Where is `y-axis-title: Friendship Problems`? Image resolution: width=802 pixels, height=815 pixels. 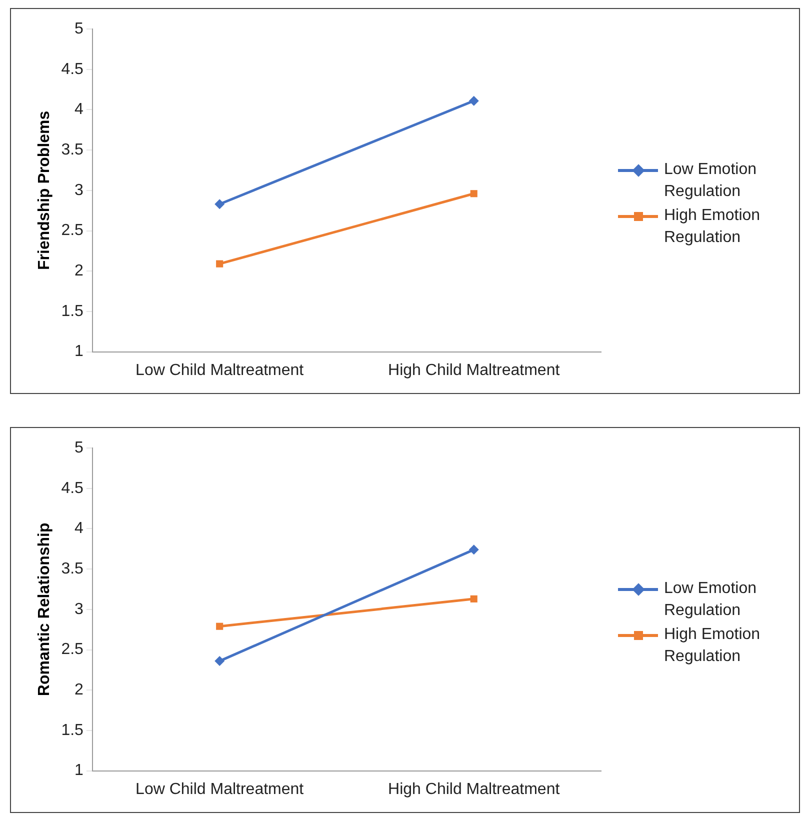 y-axis-title: Friendship Problems is located at coordinates (45, 190).